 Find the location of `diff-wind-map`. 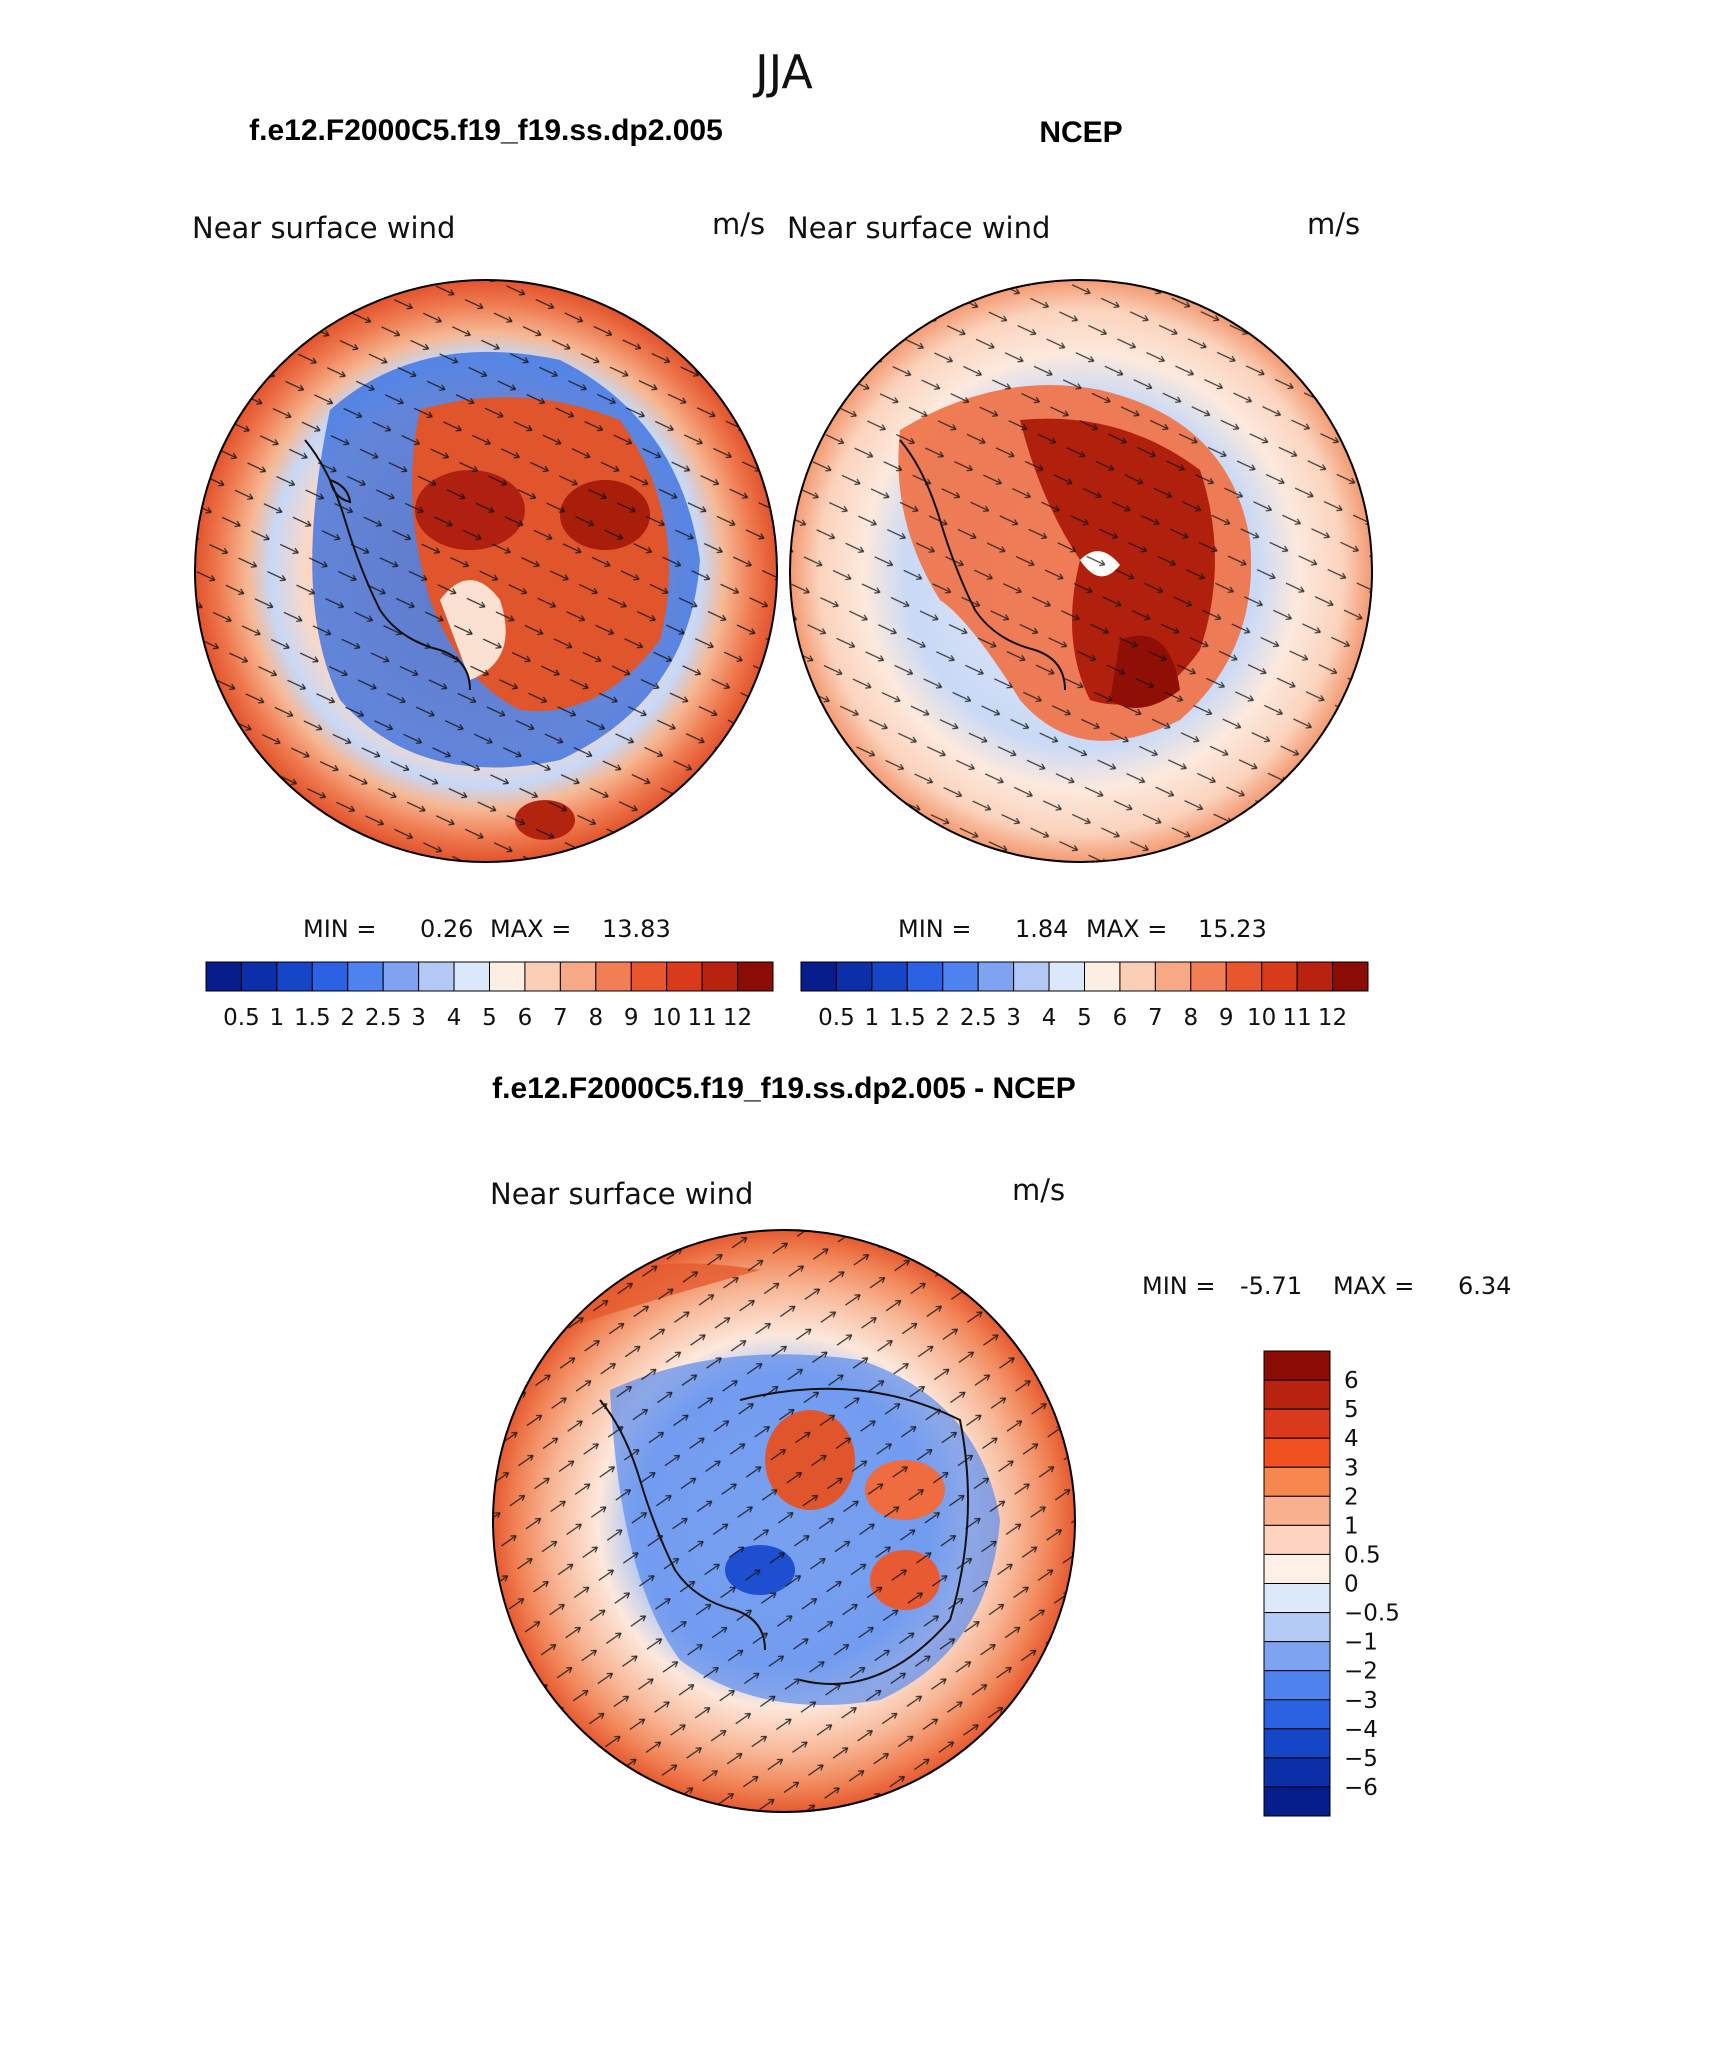

diff-wind-map is located at coordinates (784, 1521).